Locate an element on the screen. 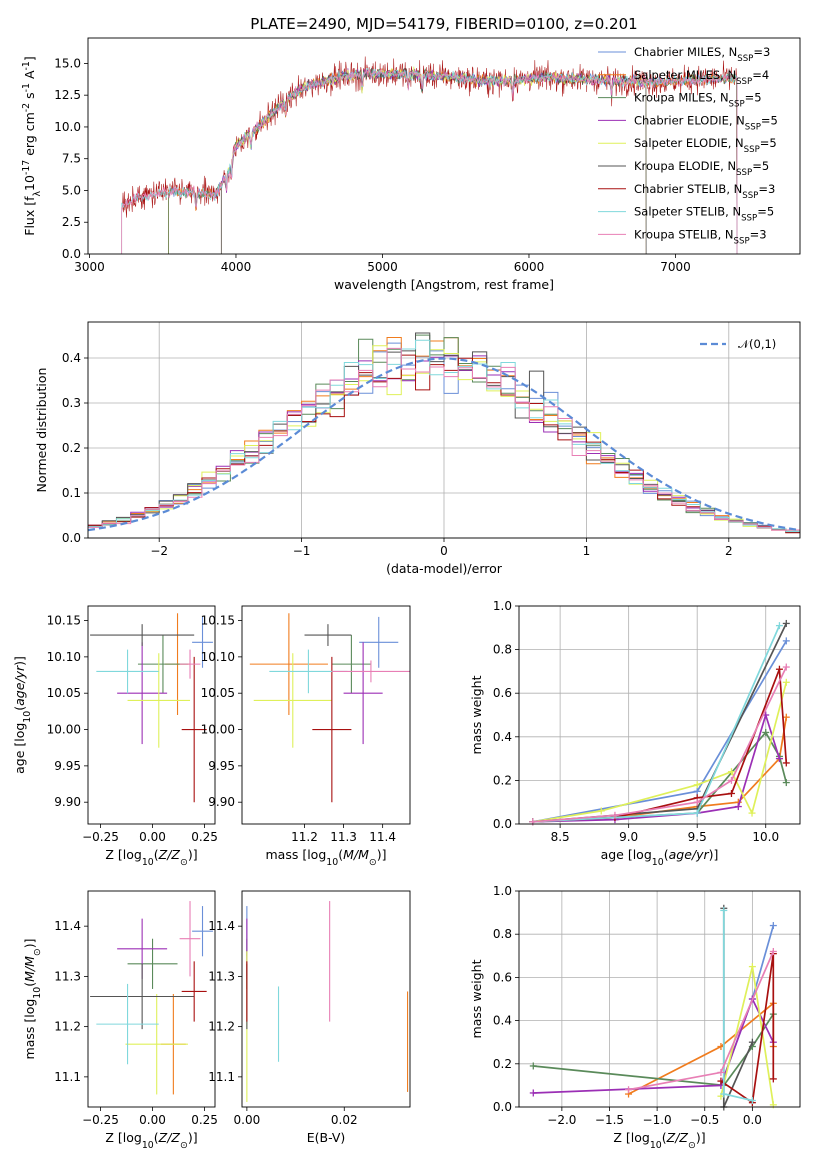 Image resolution: width=819 pixels, height=1170 pixels. y-tick-label: 10.0 is located at coordinates (67, 127).